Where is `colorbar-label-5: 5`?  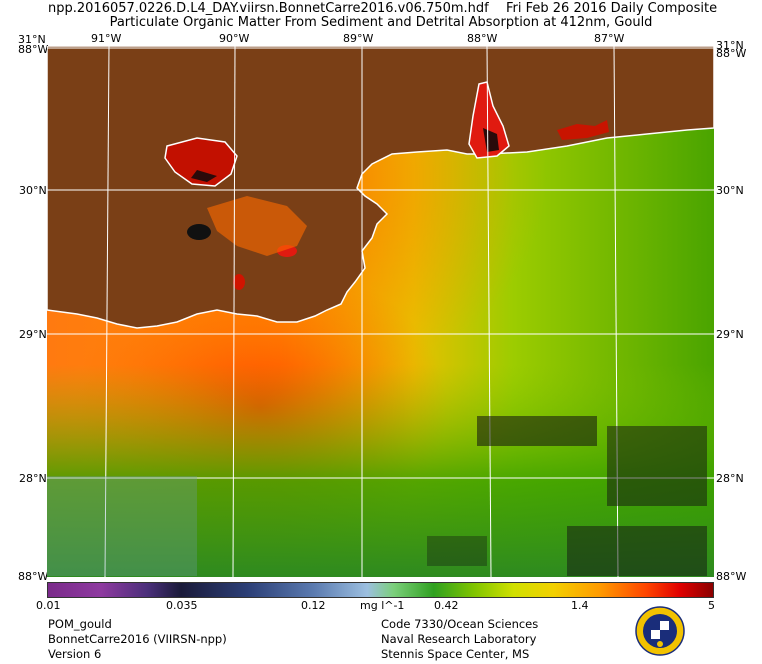
colorbar-label-5: 5 is located at coordinates (711, 605).